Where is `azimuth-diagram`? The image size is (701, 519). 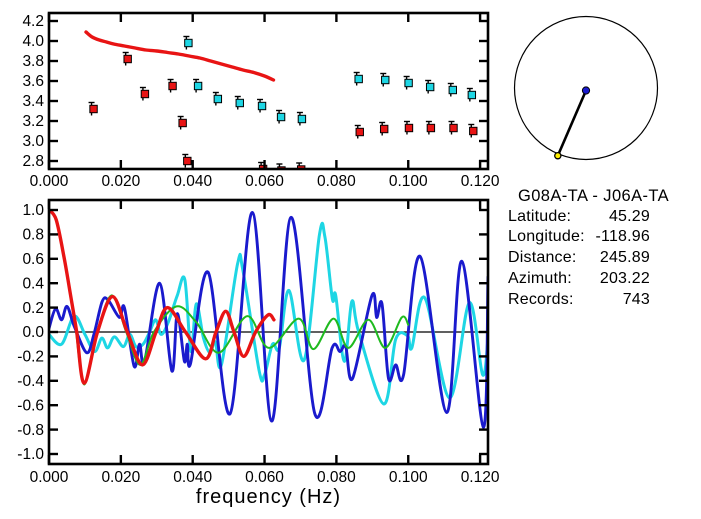 azimuth-diagram is located at coordinates (586, 88).